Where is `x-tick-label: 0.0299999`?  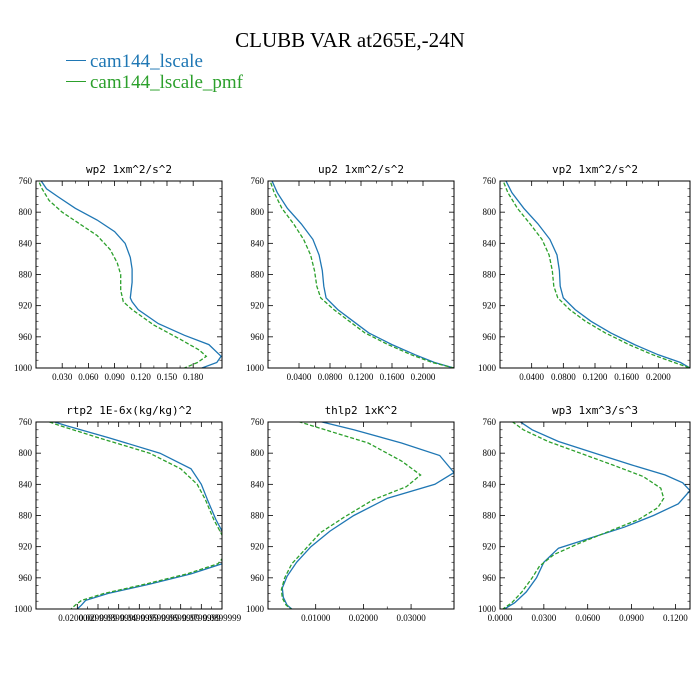 x-tick-label: 0.0299999 is located at coordinates (98, 618).